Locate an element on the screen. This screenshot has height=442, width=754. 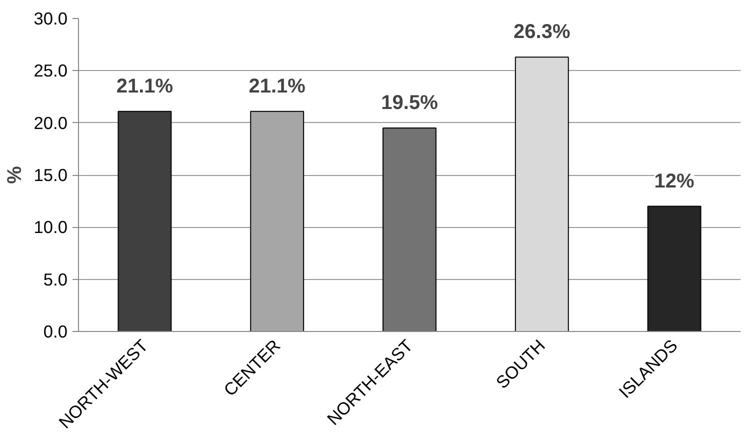
data-label: 12% is located at coordinates (674, 181).